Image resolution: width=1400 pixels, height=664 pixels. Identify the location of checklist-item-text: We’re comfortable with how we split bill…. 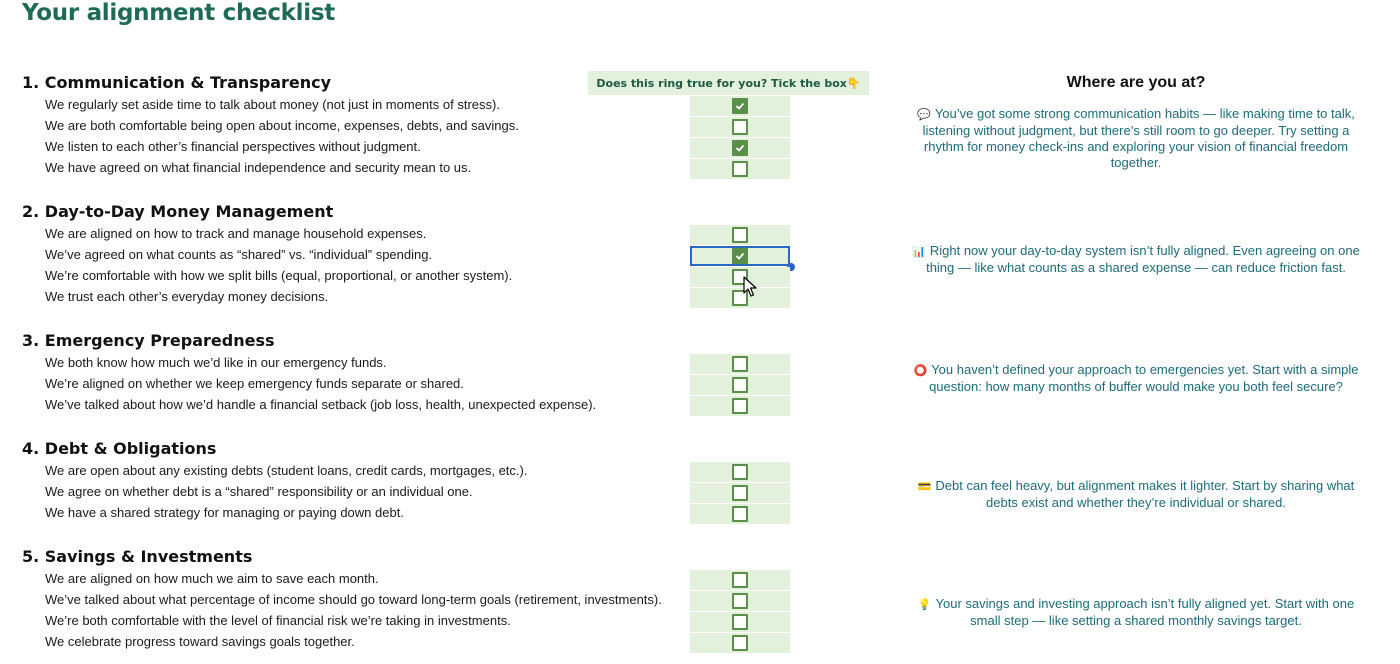
(279, 275).